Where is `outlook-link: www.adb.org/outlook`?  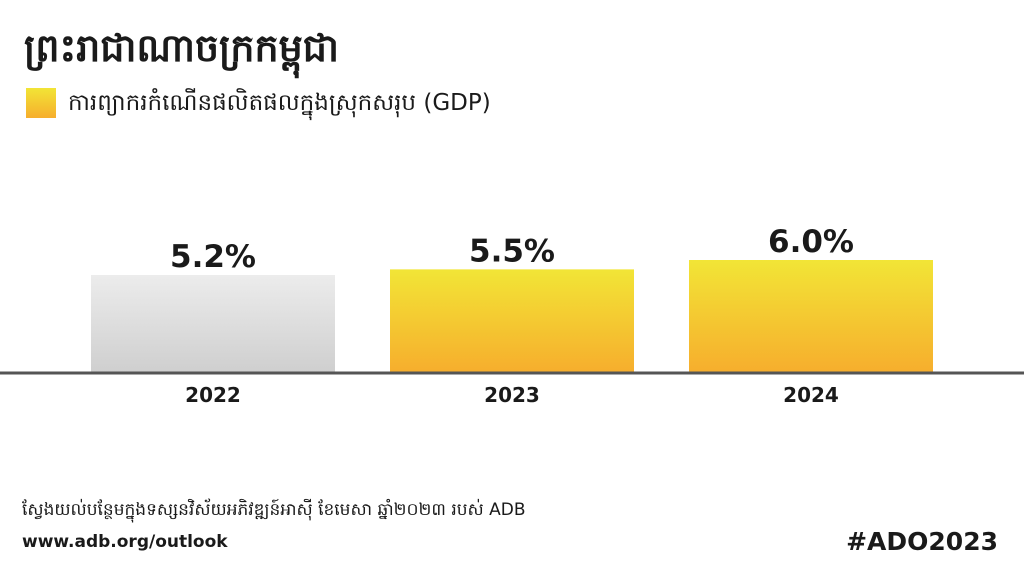
outlook-link: www.adb.org/outlook is located at coordinates (125, 542).